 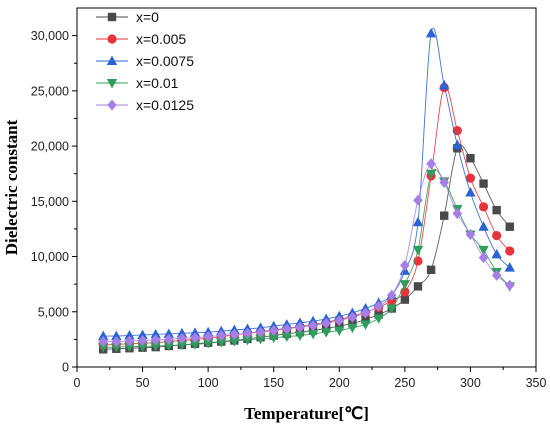 I want to click on legend-label: x=0.01, so click(x=157, y=83).